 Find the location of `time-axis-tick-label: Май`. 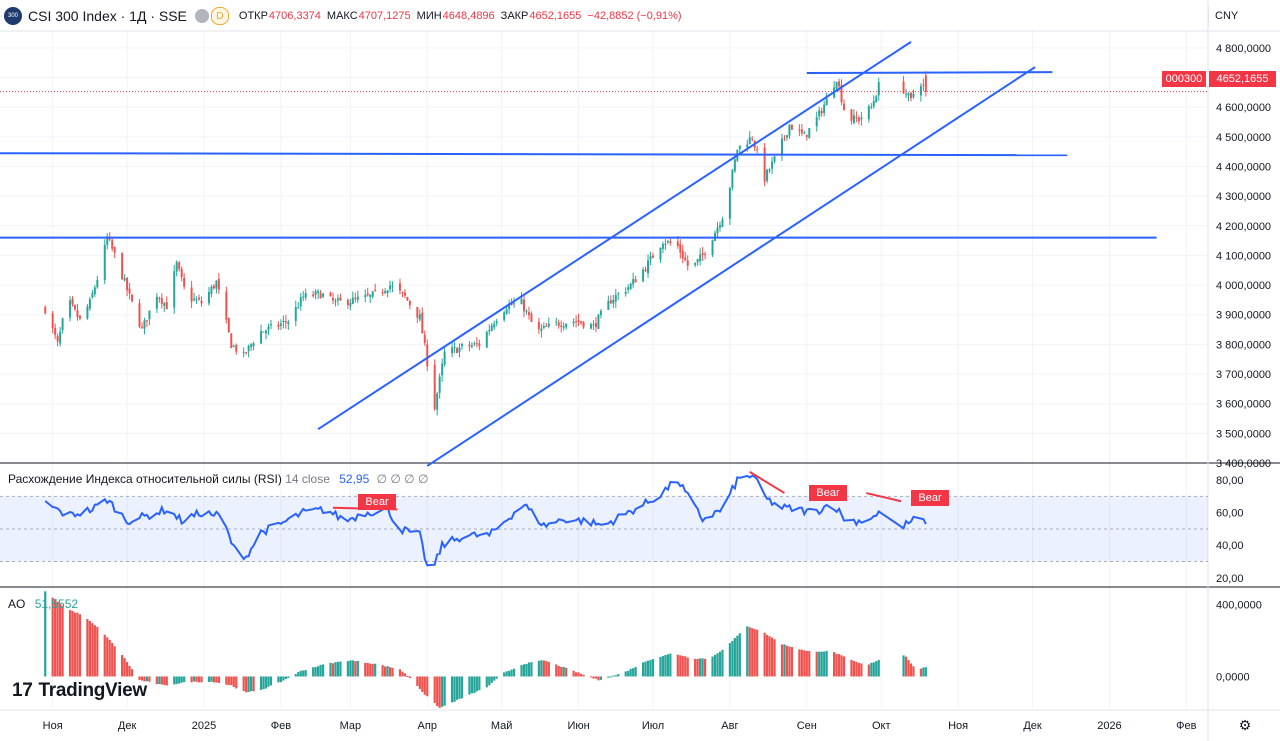

time-axis-tick-label: Май is located at coordinates (502, 726).